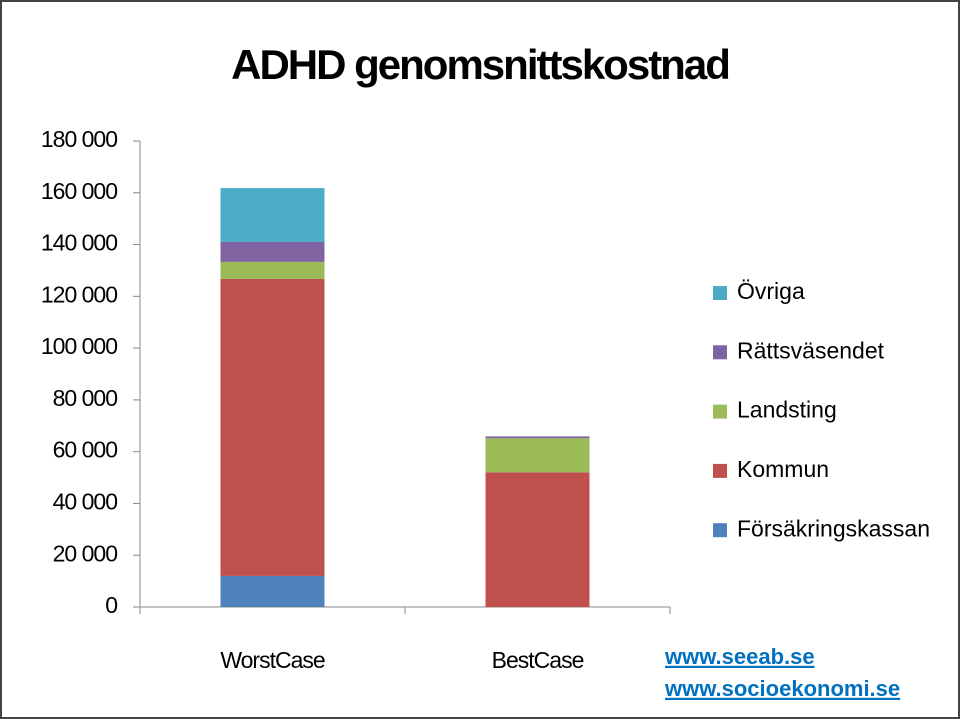 Image resolution: width=960 pixels, height=719 pixels. What do you see at coordinates (739, 656) in the screenshot?
I see `url: www.seeab.se` at bounding box center [739, 656].